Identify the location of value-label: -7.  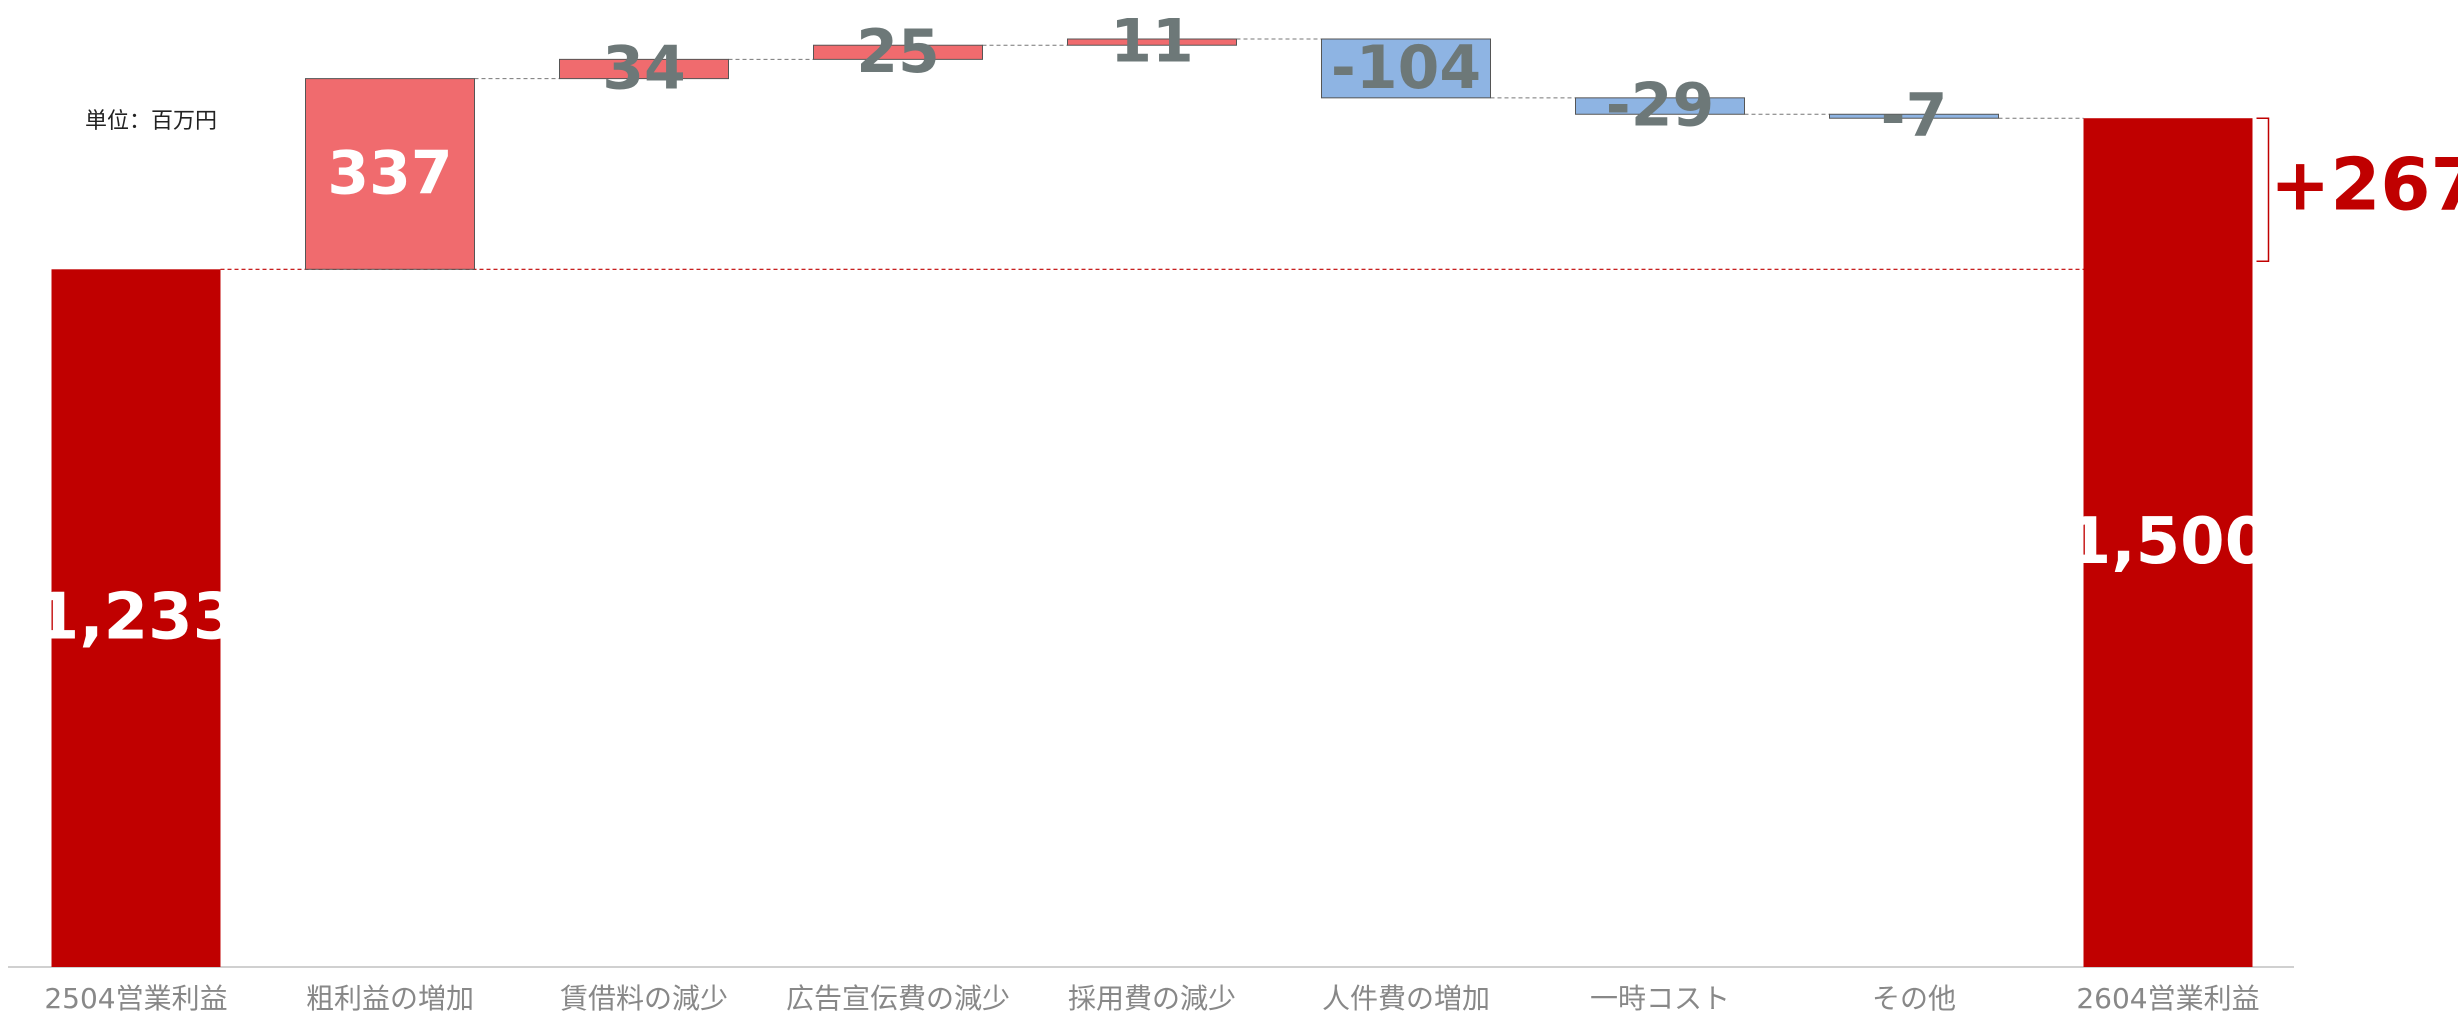
(1914, 116).